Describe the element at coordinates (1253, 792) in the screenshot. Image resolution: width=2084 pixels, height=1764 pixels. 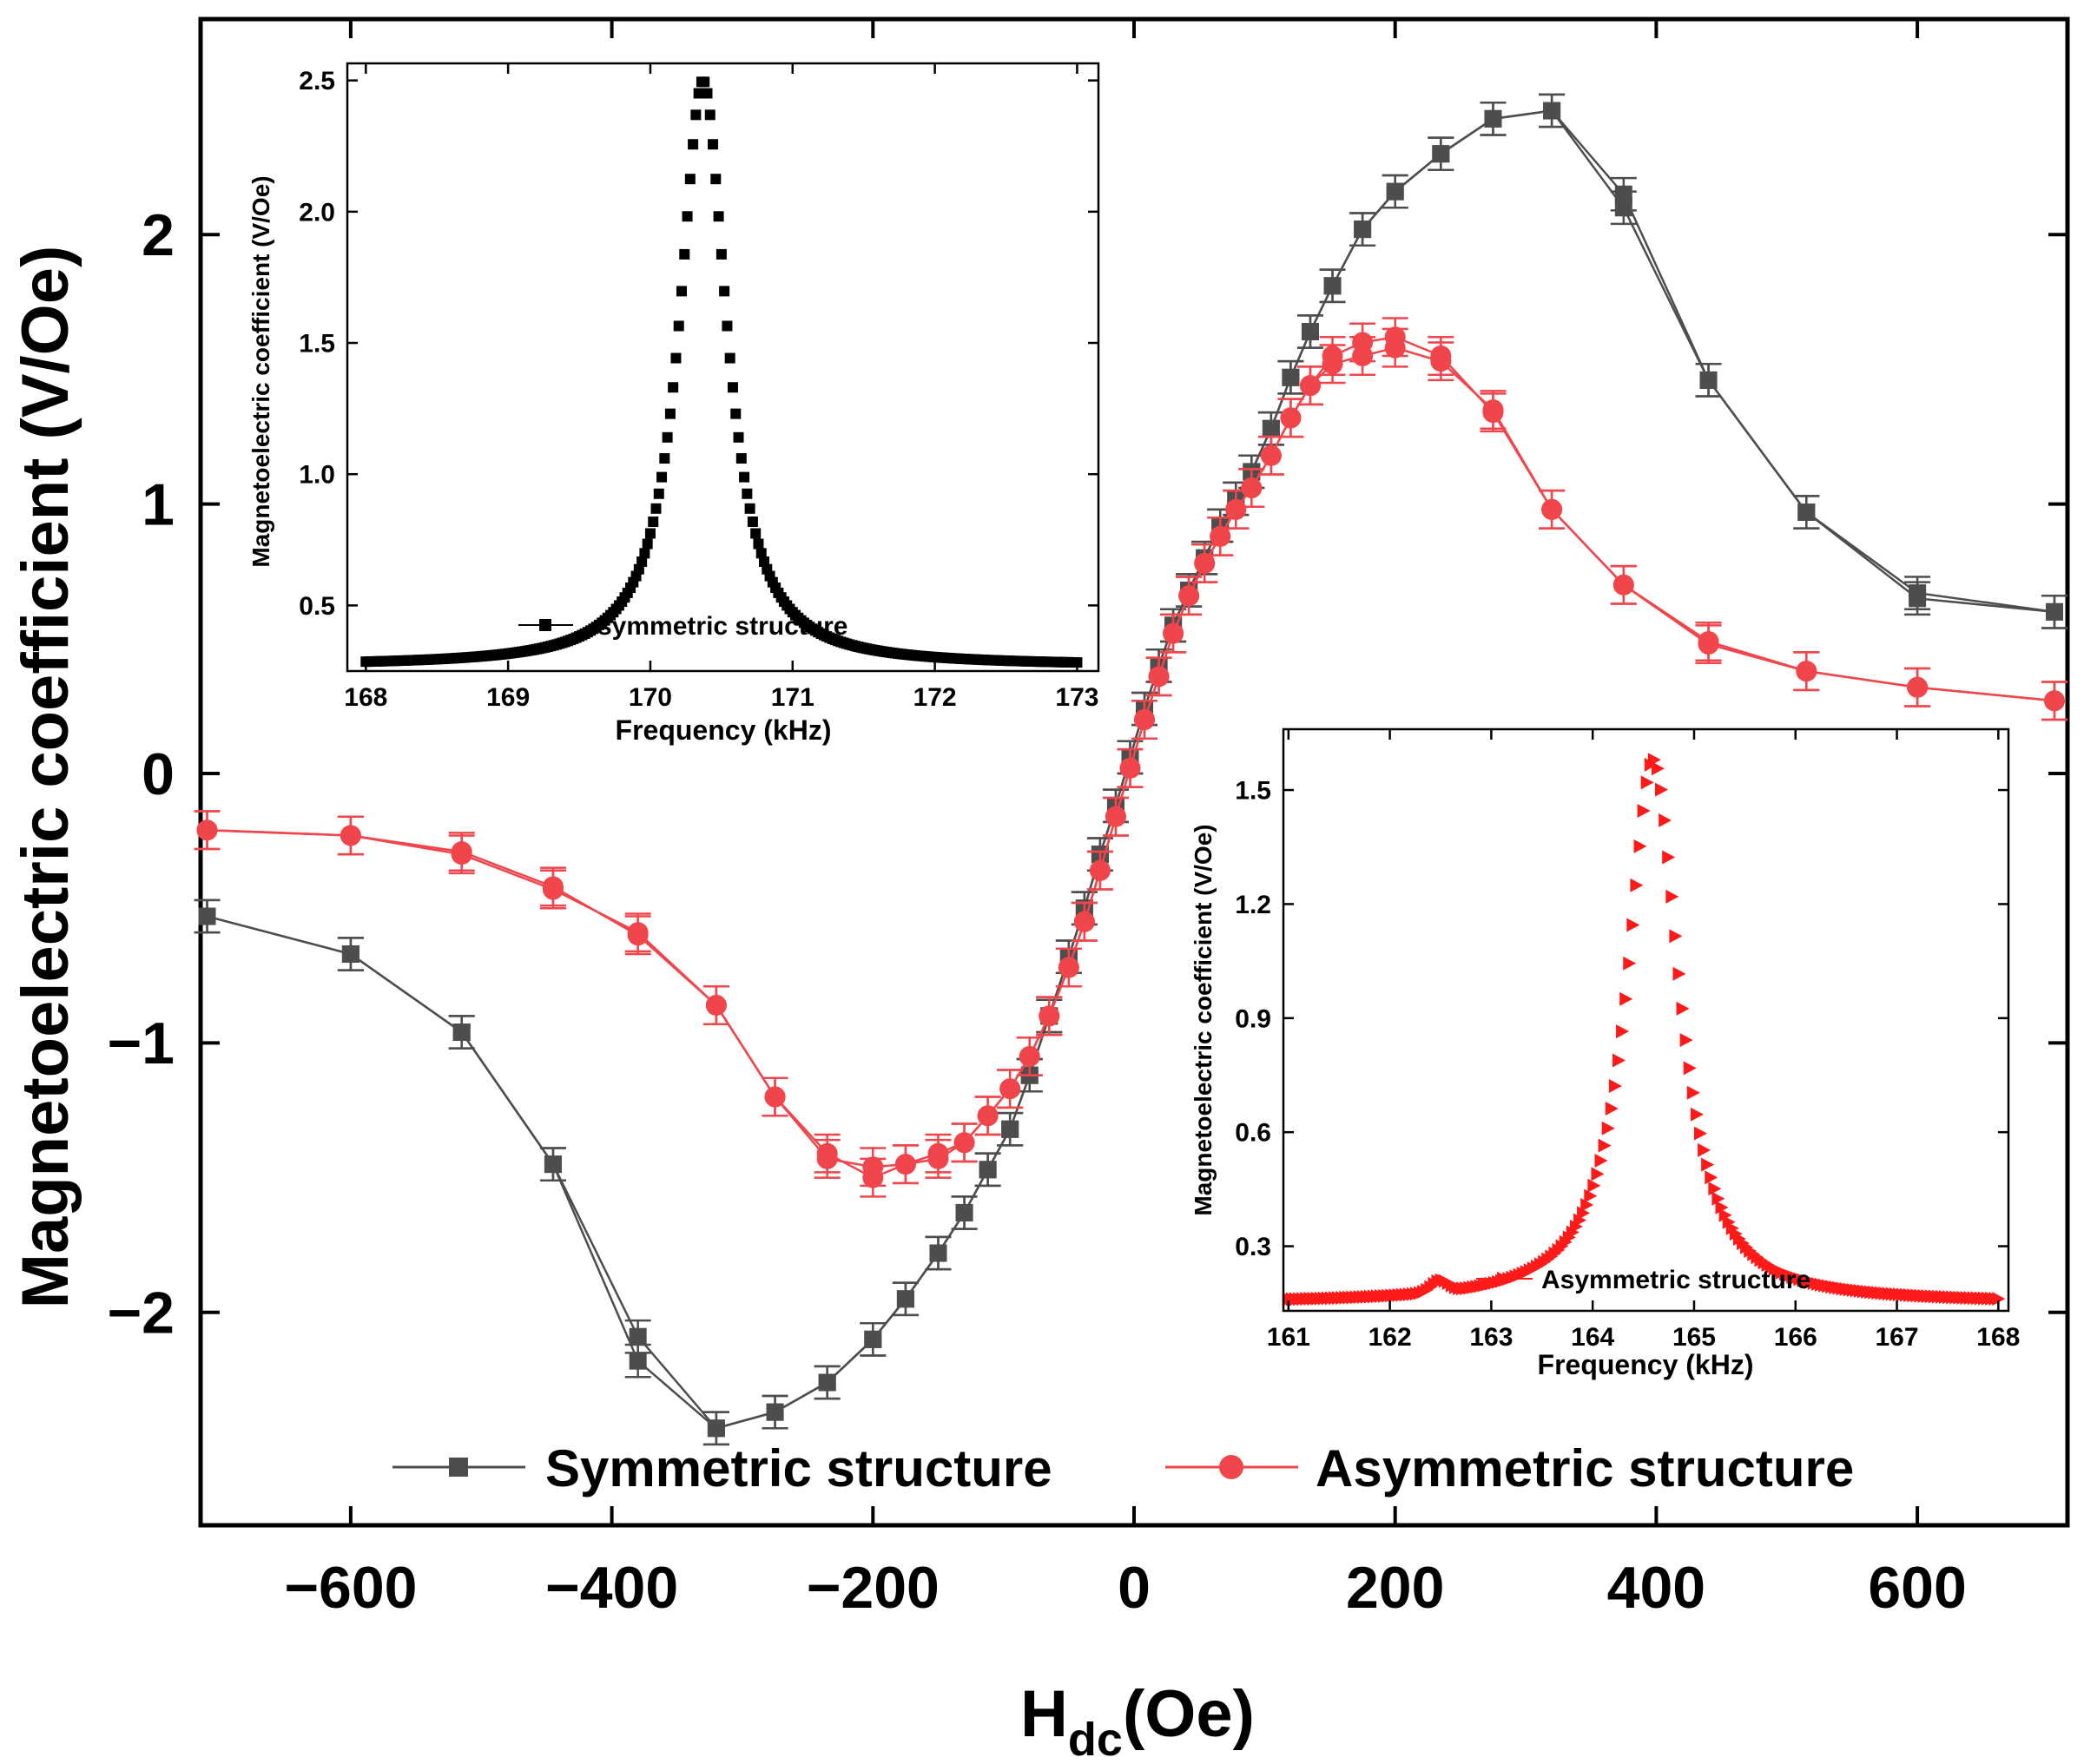
I see `inset2-y-tick-label: 1.5` at that location.